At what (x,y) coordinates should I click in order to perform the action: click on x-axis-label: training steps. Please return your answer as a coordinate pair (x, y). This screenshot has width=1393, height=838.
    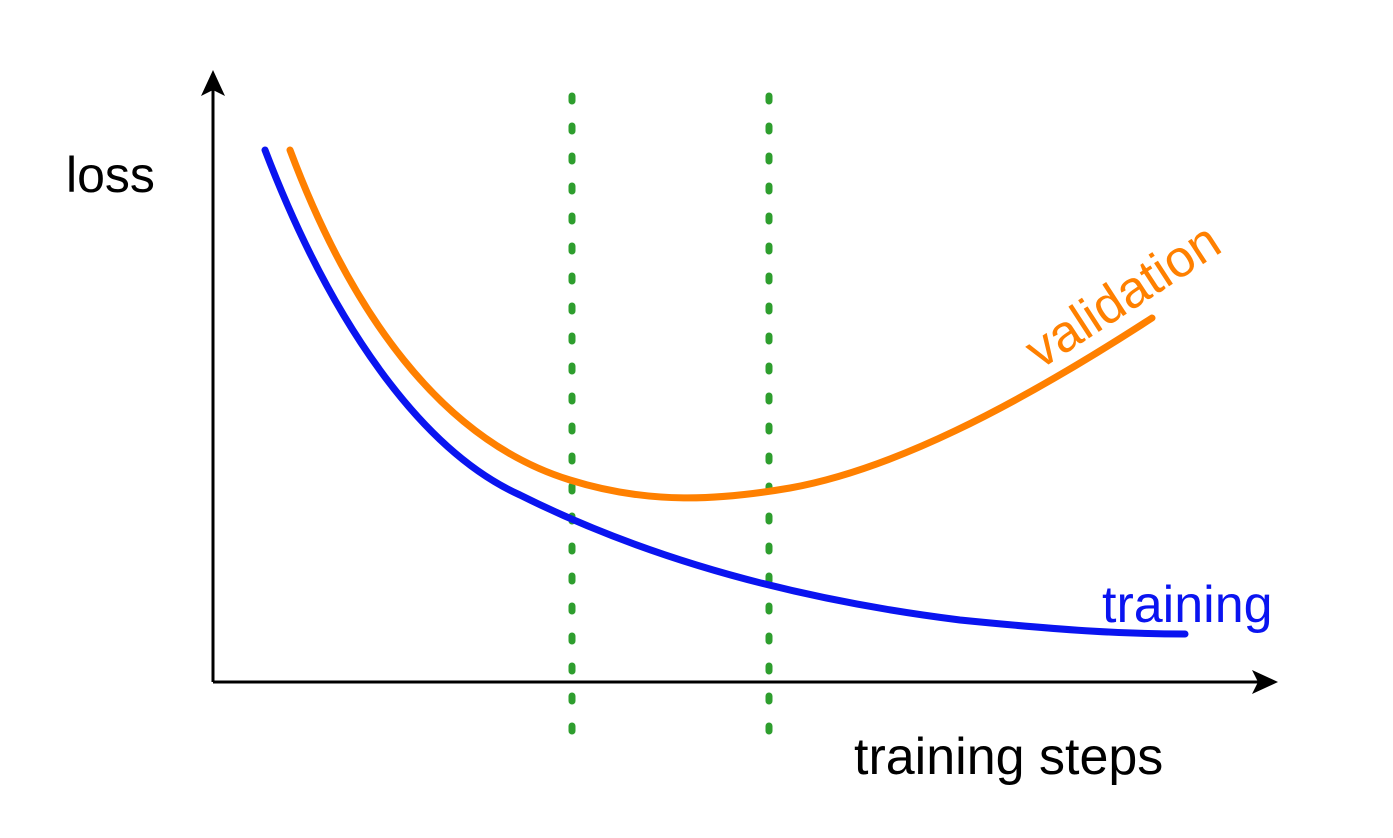
    Looking at the image, I should click on (1008, 757).